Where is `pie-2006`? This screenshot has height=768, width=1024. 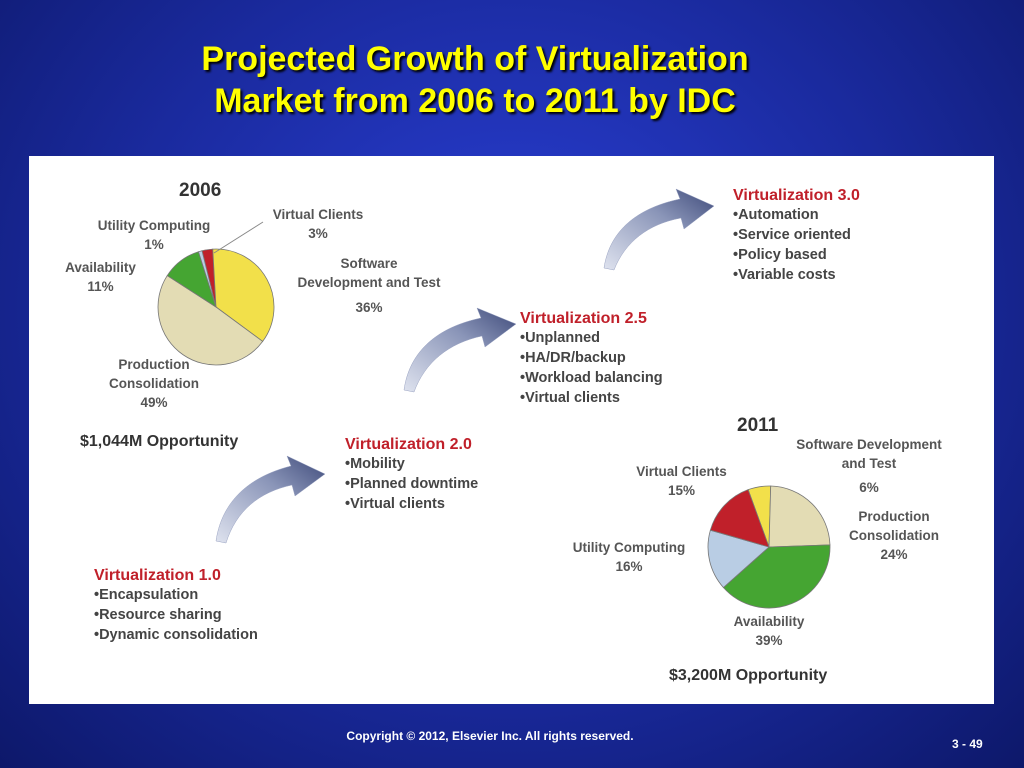 pie-2006 is located at coordinates (216, 307).